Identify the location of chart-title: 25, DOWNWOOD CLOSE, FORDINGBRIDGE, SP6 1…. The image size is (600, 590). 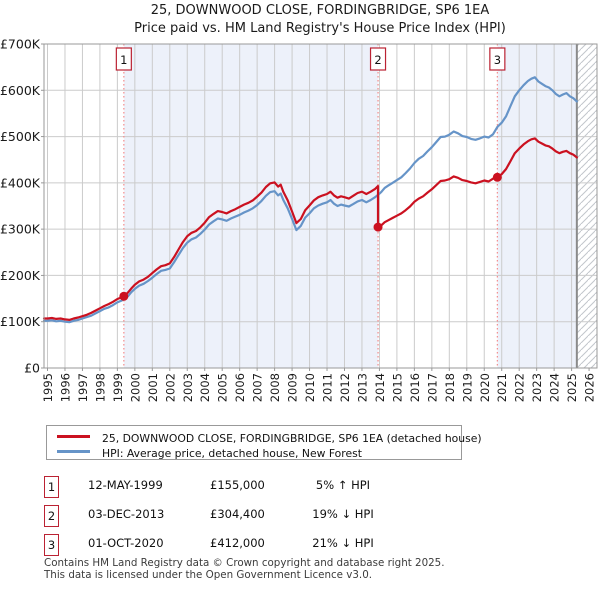
(320, 10).